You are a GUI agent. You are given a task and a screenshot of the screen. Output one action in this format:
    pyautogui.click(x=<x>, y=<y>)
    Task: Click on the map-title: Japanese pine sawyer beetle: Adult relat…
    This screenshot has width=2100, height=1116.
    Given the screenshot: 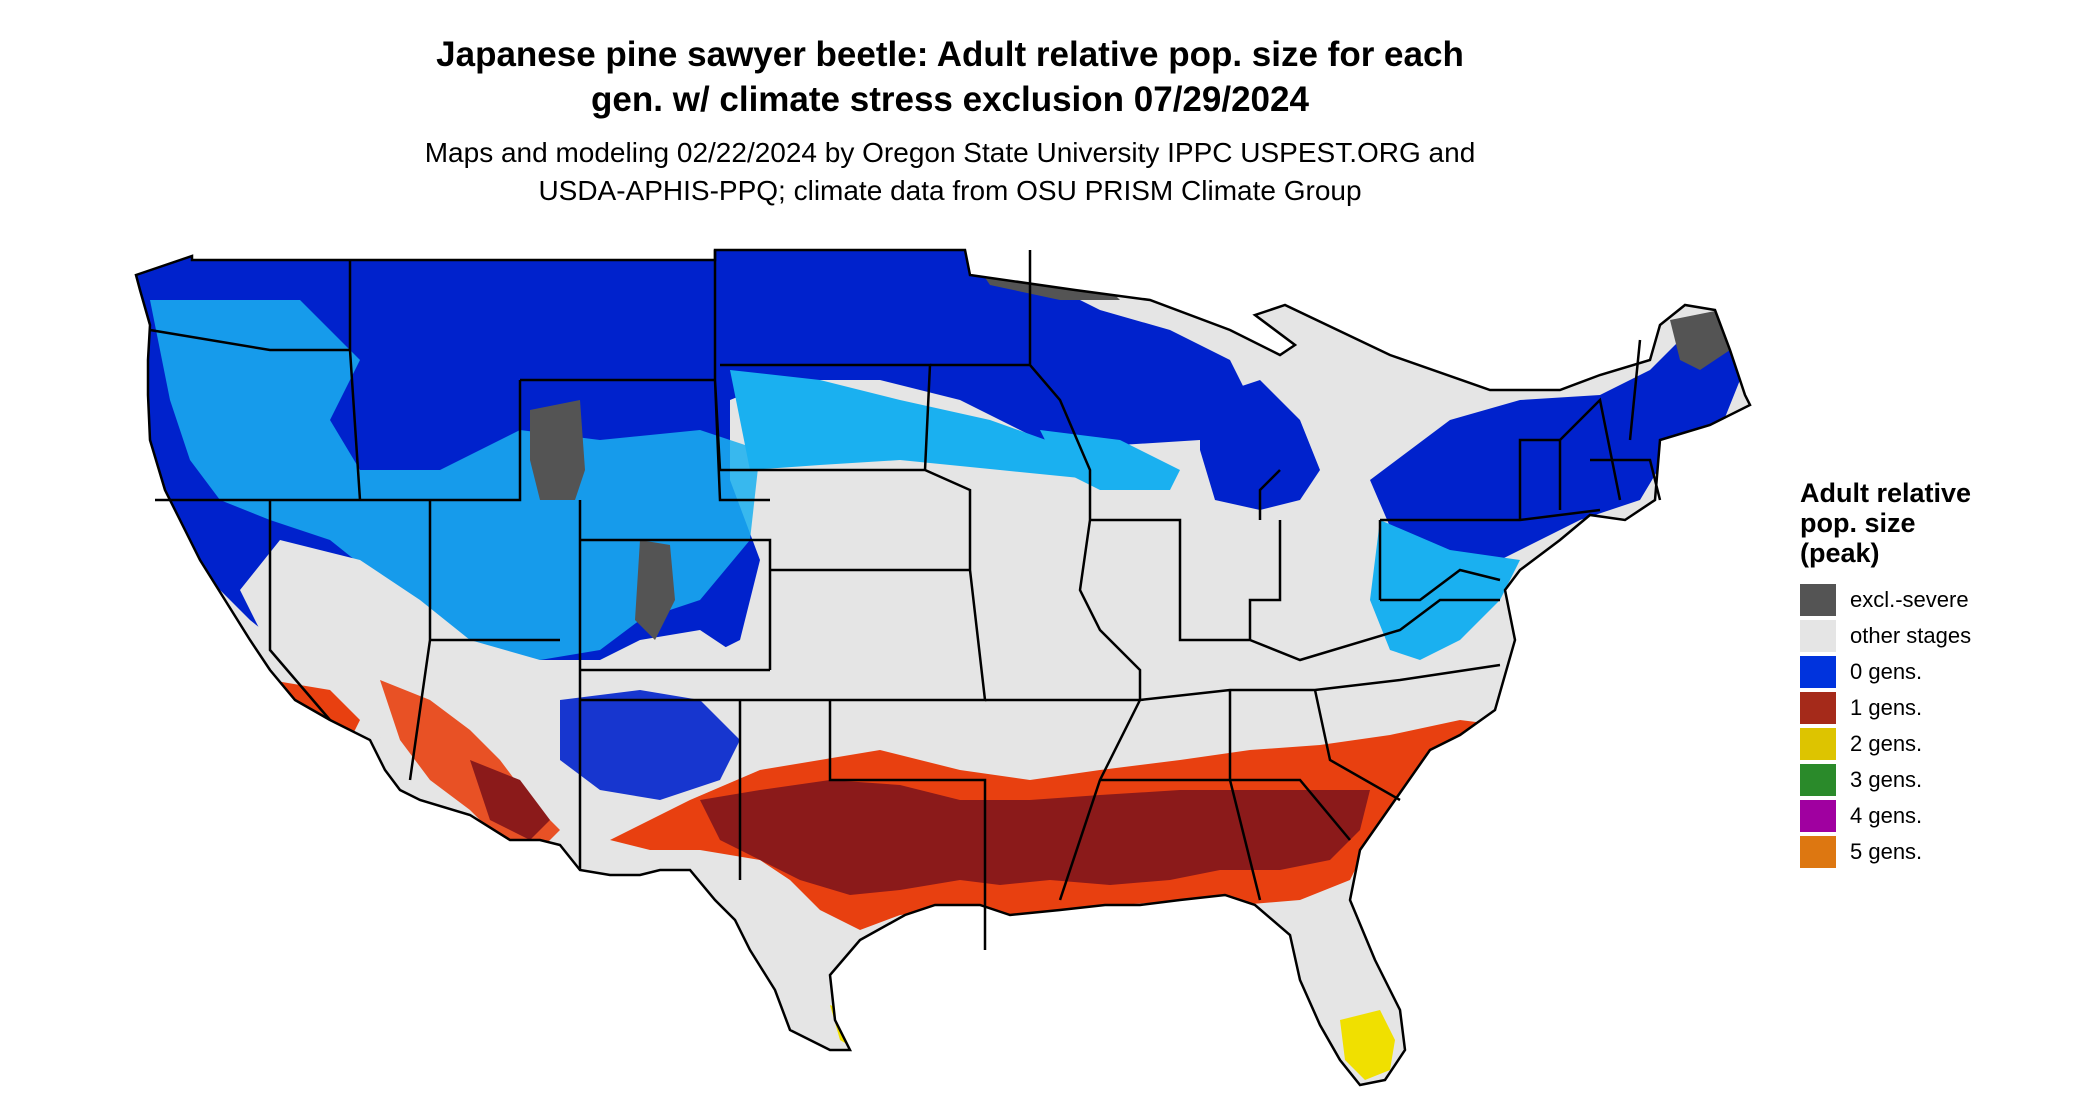 What is the action you would take?
    pyautogui.click(x=950, y=77)
    